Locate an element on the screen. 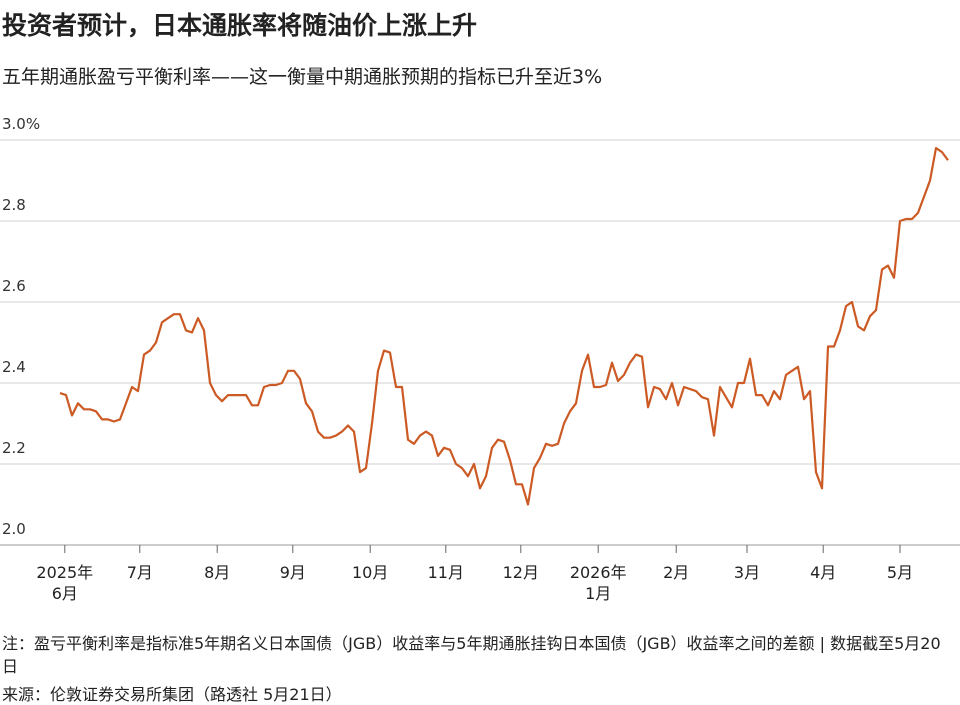 The width and height of the screenshot is (960, 705). y-tick-label: 2.0 is located at coordinates (14, 529).